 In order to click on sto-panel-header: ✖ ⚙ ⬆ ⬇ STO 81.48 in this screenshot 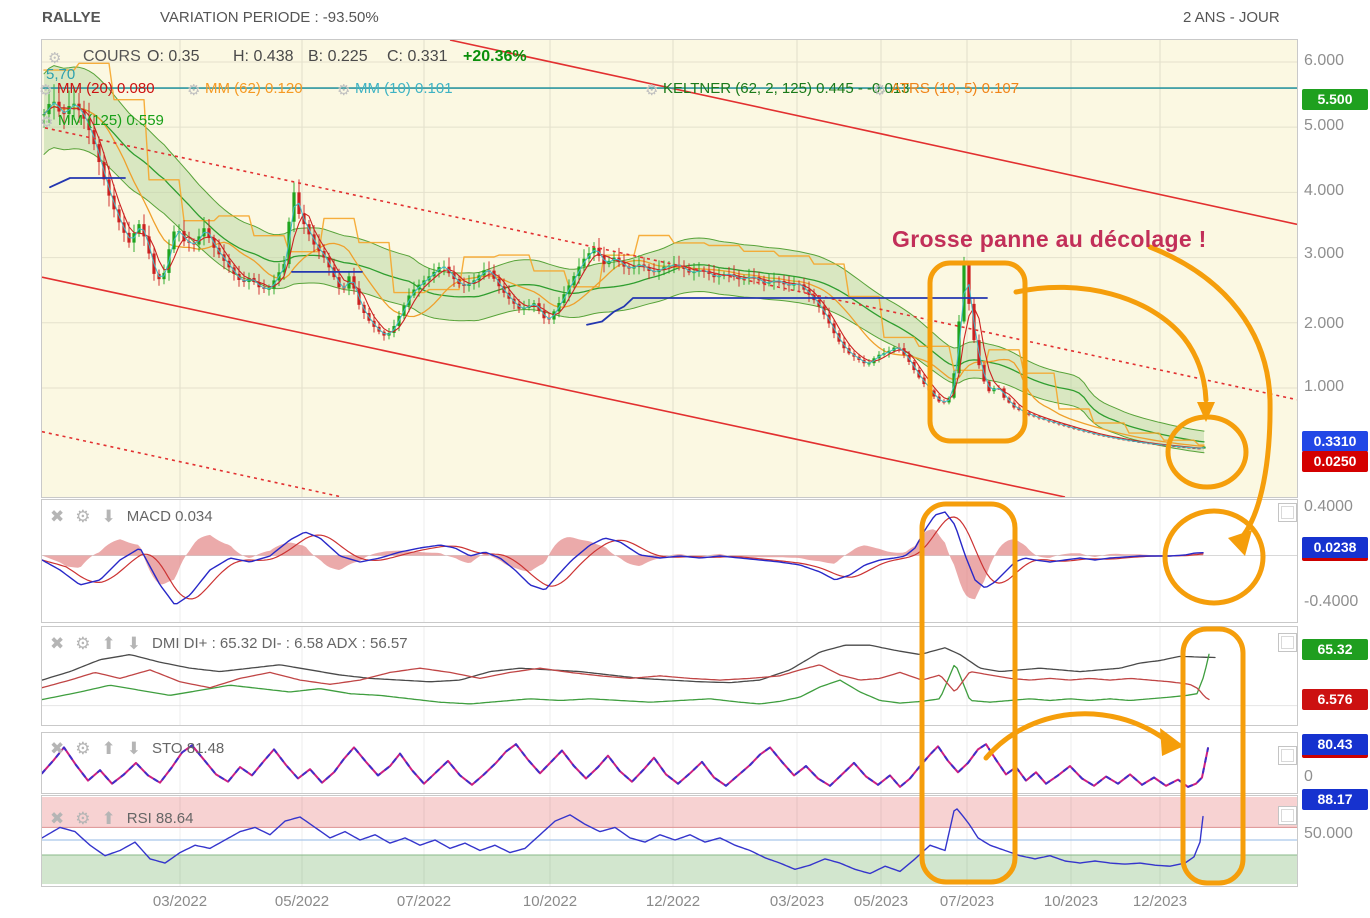, I will do `click(137, 748)`.